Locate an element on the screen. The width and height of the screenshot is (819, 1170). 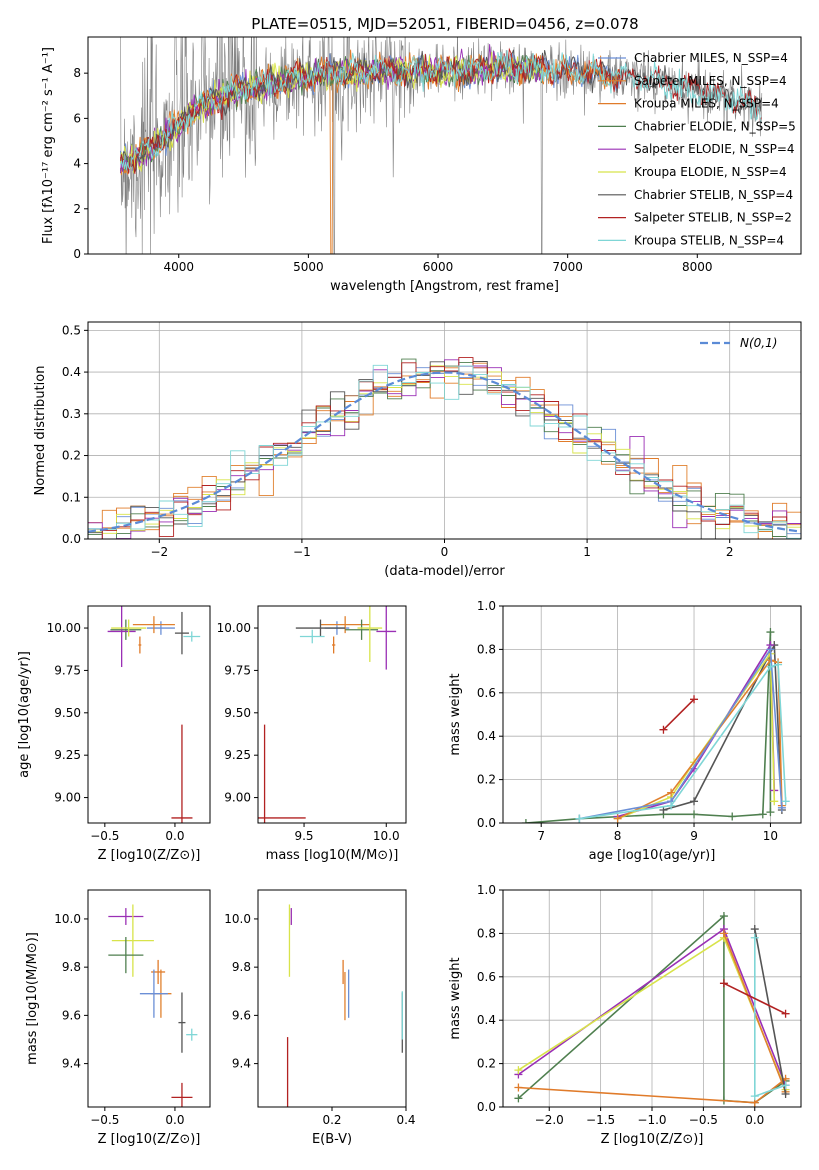
y-axis-label: Normed distribution is located at coordinates (40, 431).